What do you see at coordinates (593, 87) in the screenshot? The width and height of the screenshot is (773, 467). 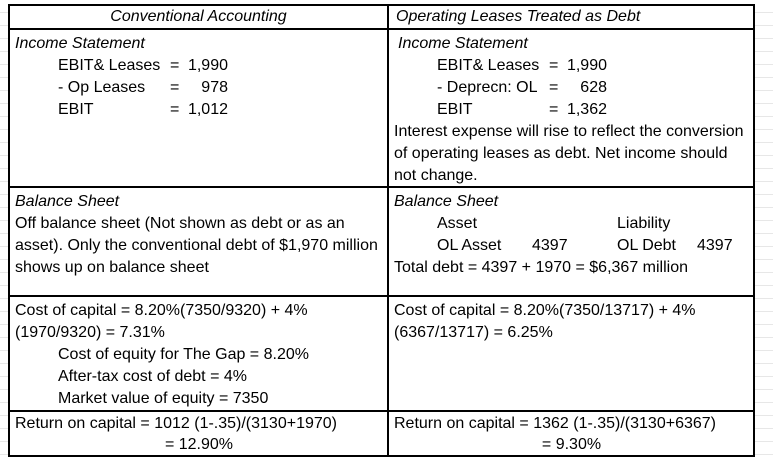 I see `line-value: 628` at bounding box center [593, 87].